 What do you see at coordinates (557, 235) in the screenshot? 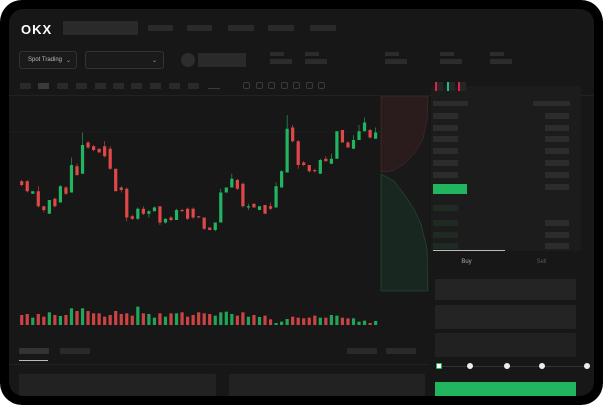
I see `bid-amount` at bounding box center [557, 235].